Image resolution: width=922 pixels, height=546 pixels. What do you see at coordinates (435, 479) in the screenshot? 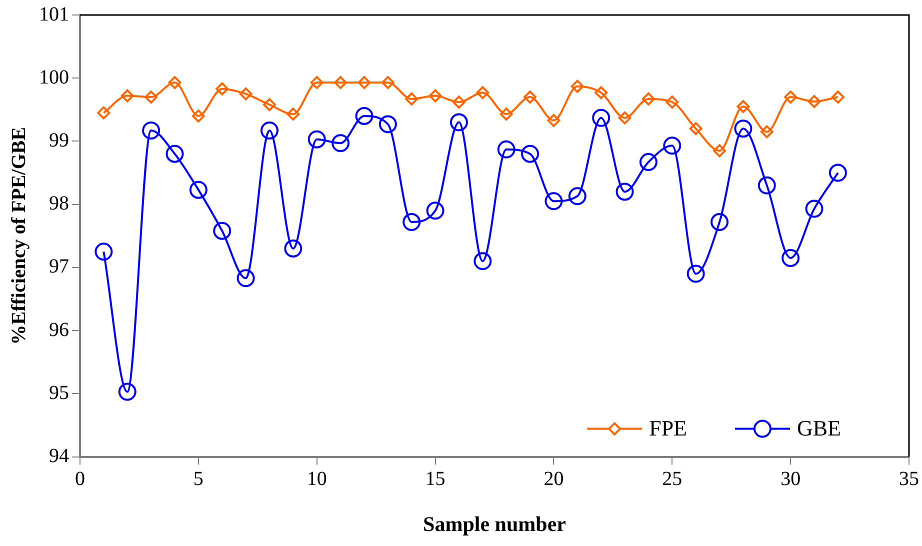
I see `x-tick-label: 15` at bounding box center [435, 479].